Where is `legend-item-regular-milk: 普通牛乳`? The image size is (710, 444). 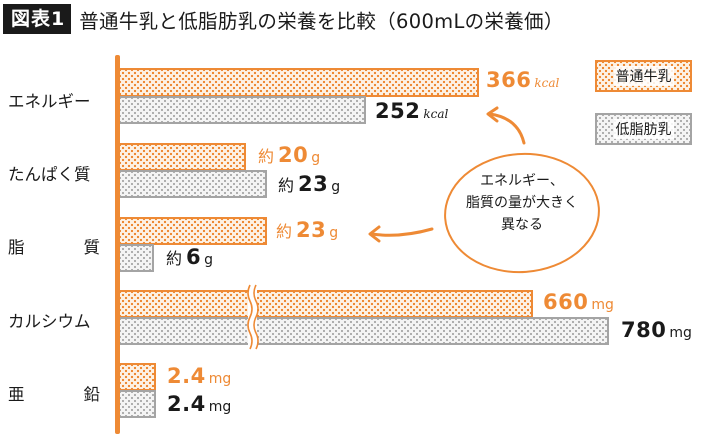 legend-item-regular-milk: 普通牛乳 is located at coordinates (643, 76).